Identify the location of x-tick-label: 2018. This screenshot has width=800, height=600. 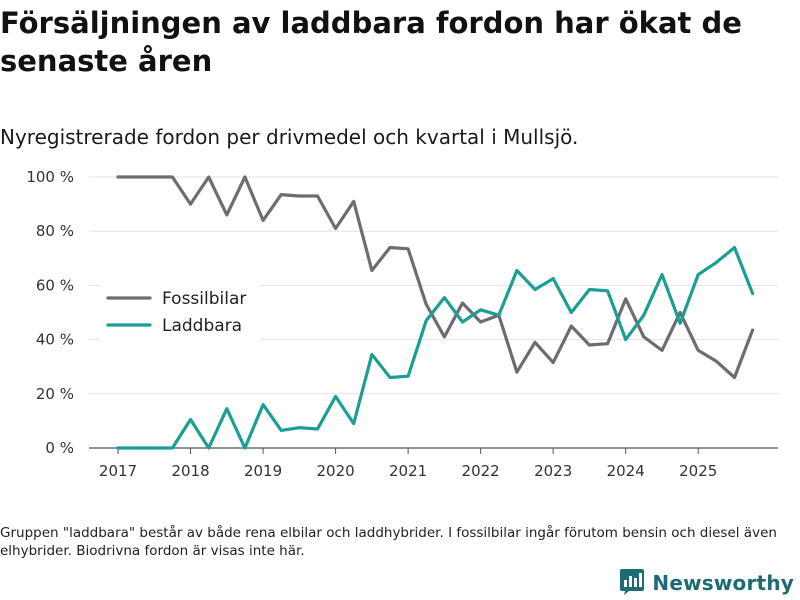
(190, 471).